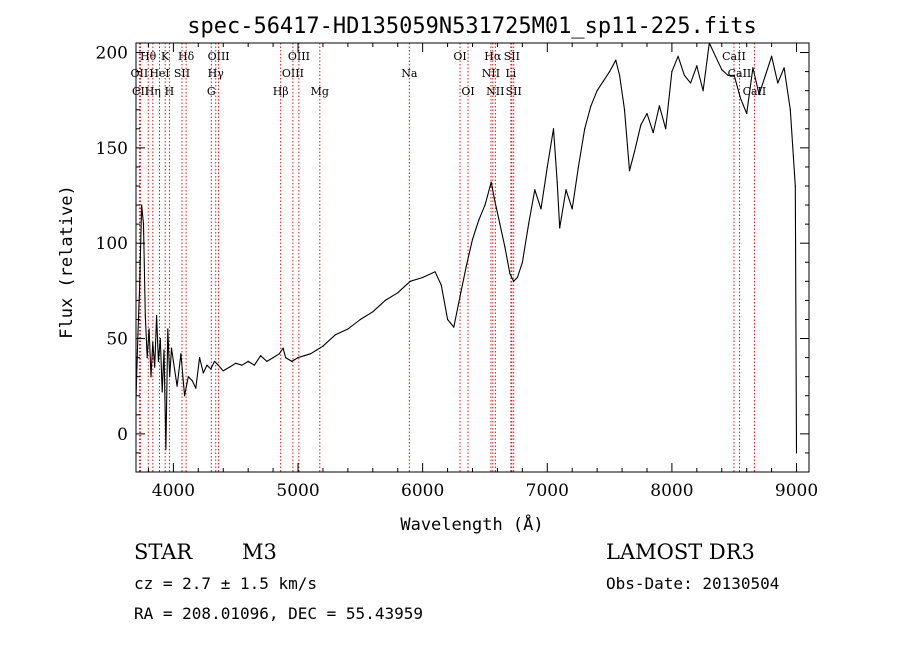  Describe the element at coordinates (216, 73) in the screenshot. I see `line-marker-label-10: Hγ` at that location.